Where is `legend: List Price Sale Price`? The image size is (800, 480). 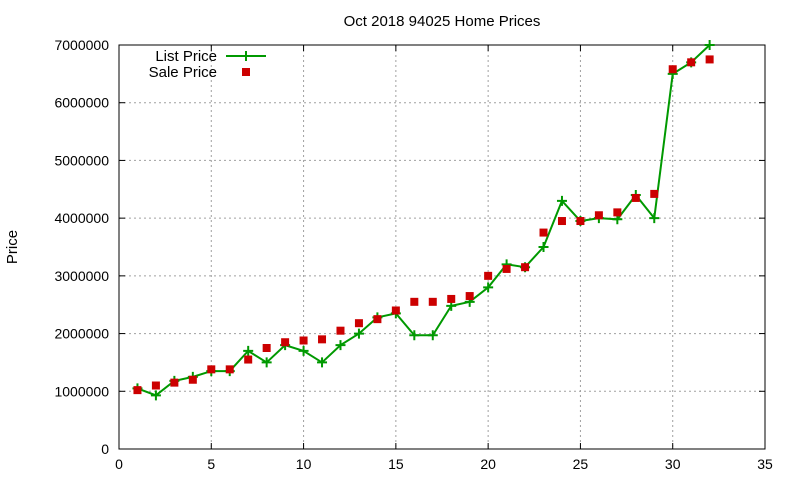
legend: List Price Sale Price is located at coordinates (207, 64).